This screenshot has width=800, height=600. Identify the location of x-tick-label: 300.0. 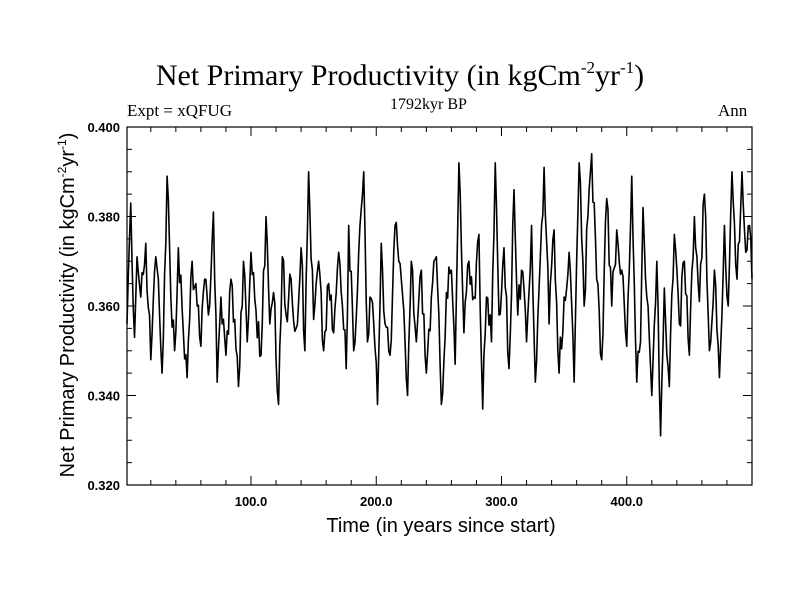
(501, 501).